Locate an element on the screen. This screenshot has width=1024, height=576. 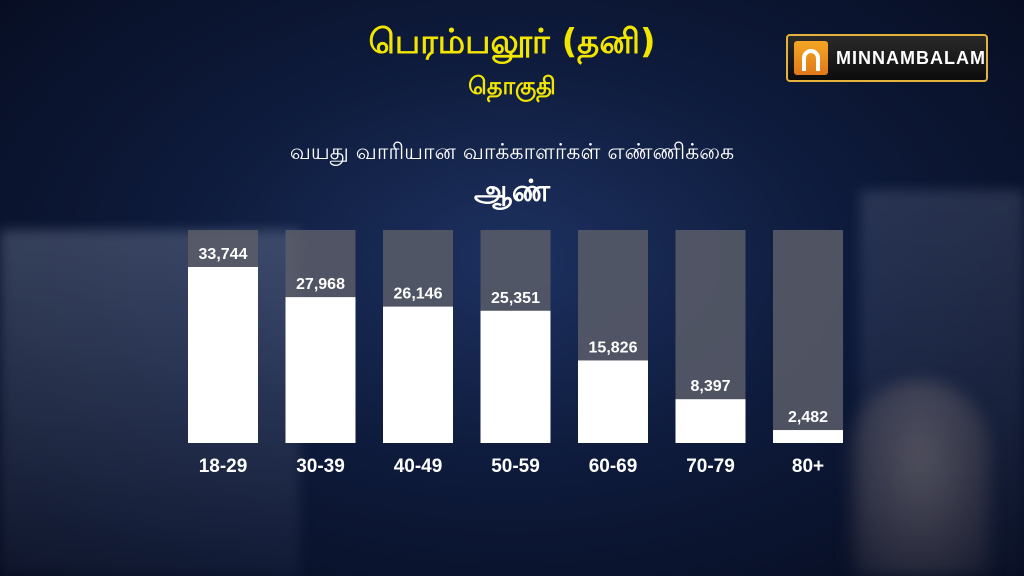
data-label: 25,351 is located at coordinates (515, 298).